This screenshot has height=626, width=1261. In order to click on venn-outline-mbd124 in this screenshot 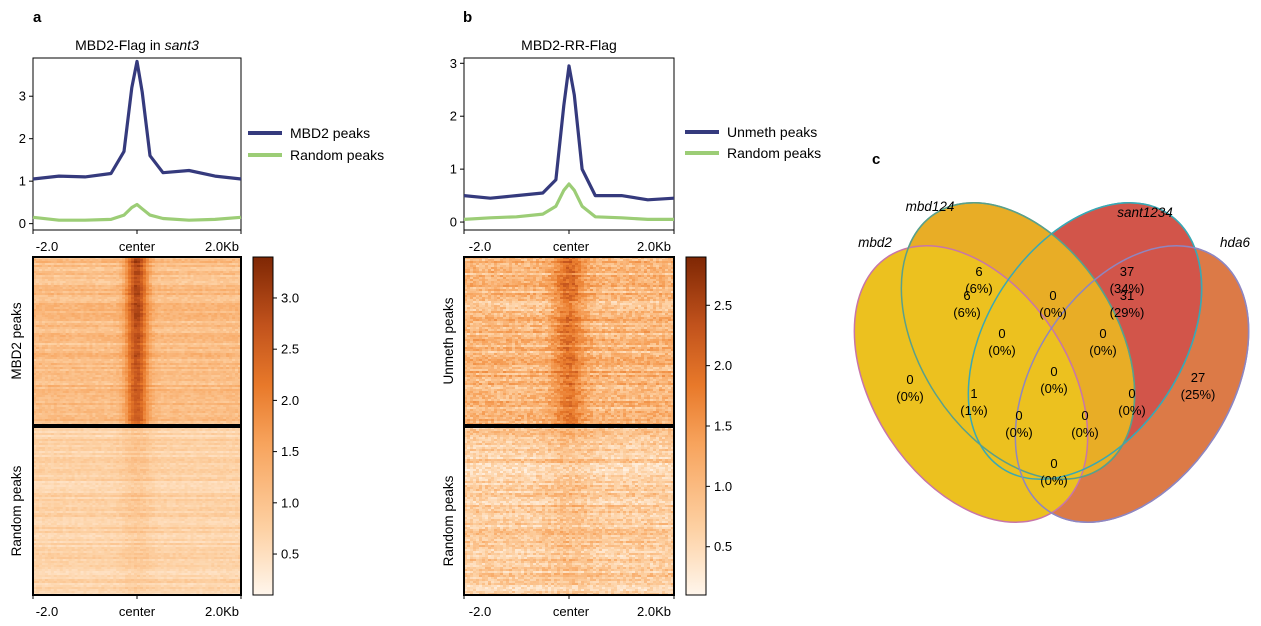, I will do `click(1018, 341)`.